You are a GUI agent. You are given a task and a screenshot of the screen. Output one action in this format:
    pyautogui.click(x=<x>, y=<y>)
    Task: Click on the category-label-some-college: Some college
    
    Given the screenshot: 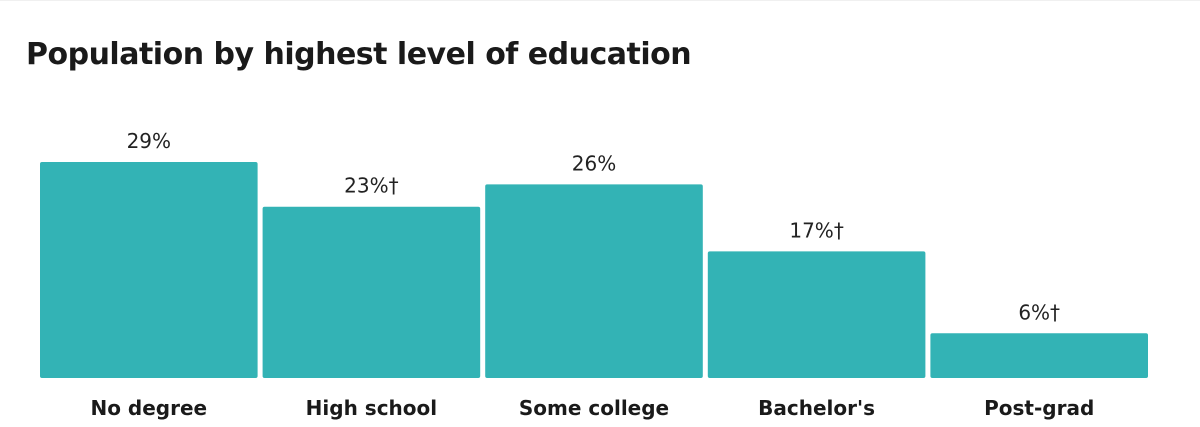 What is the action you would take?
    pyautogui.click(x=594, y=408)
    